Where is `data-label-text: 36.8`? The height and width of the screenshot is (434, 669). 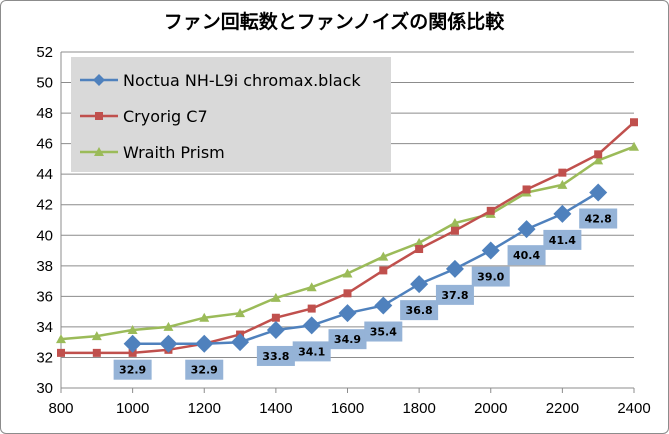 data-label-text: 36.8 is located at coordinates (419, 310).